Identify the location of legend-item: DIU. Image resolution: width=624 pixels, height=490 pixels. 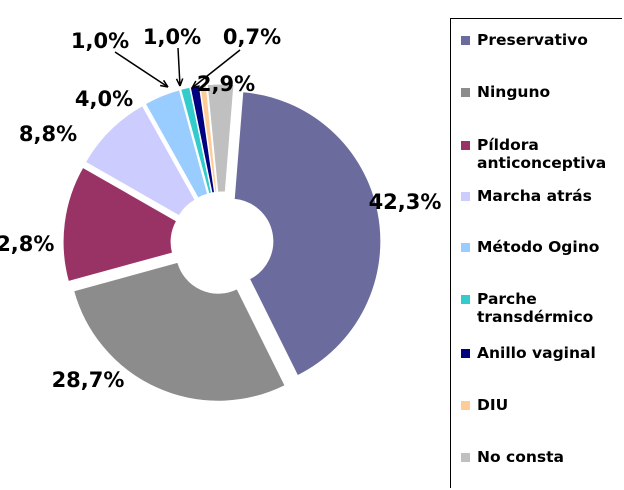
(538, 405).